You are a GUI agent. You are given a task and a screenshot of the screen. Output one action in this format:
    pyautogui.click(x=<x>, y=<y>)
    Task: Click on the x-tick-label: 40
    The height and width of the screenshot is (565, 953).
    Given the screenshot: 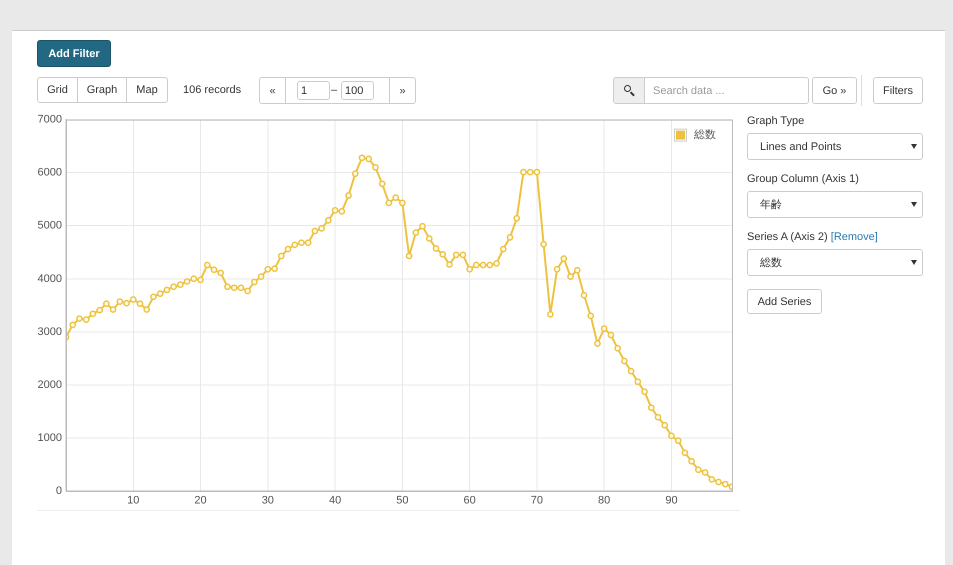 What is the action you would take?
    pyautogui.click(x=335, y=500)
    